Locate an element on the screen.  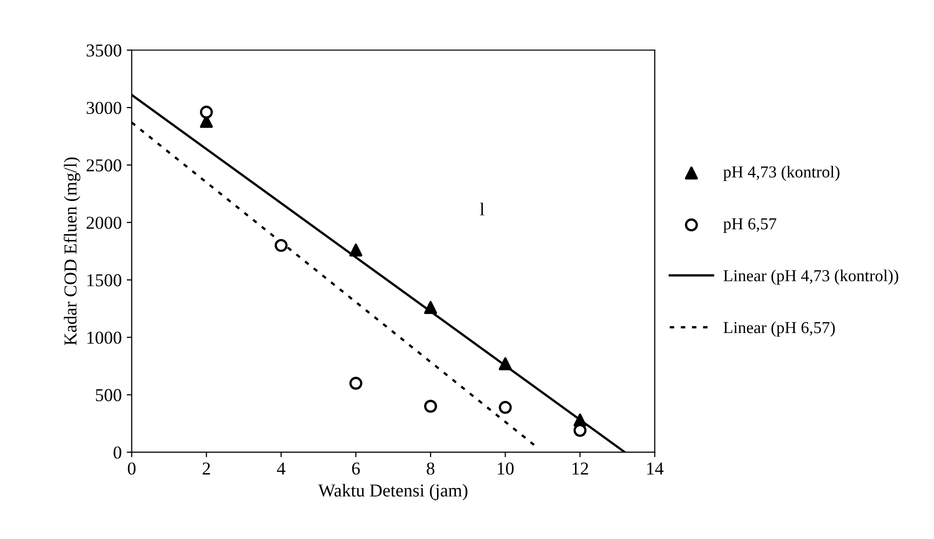
y-tick-label: 3500 is located at coordinates (104, 50).